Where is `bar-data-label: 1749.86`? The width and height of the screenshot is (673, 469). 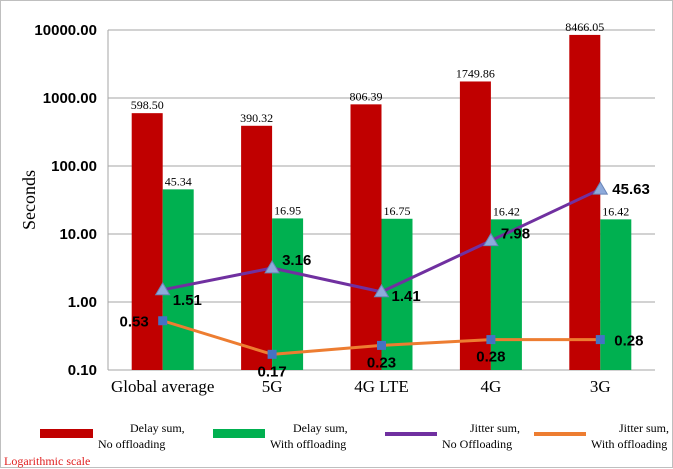
bar-data-label: 1749.86 is located at coordinates (475, 73).